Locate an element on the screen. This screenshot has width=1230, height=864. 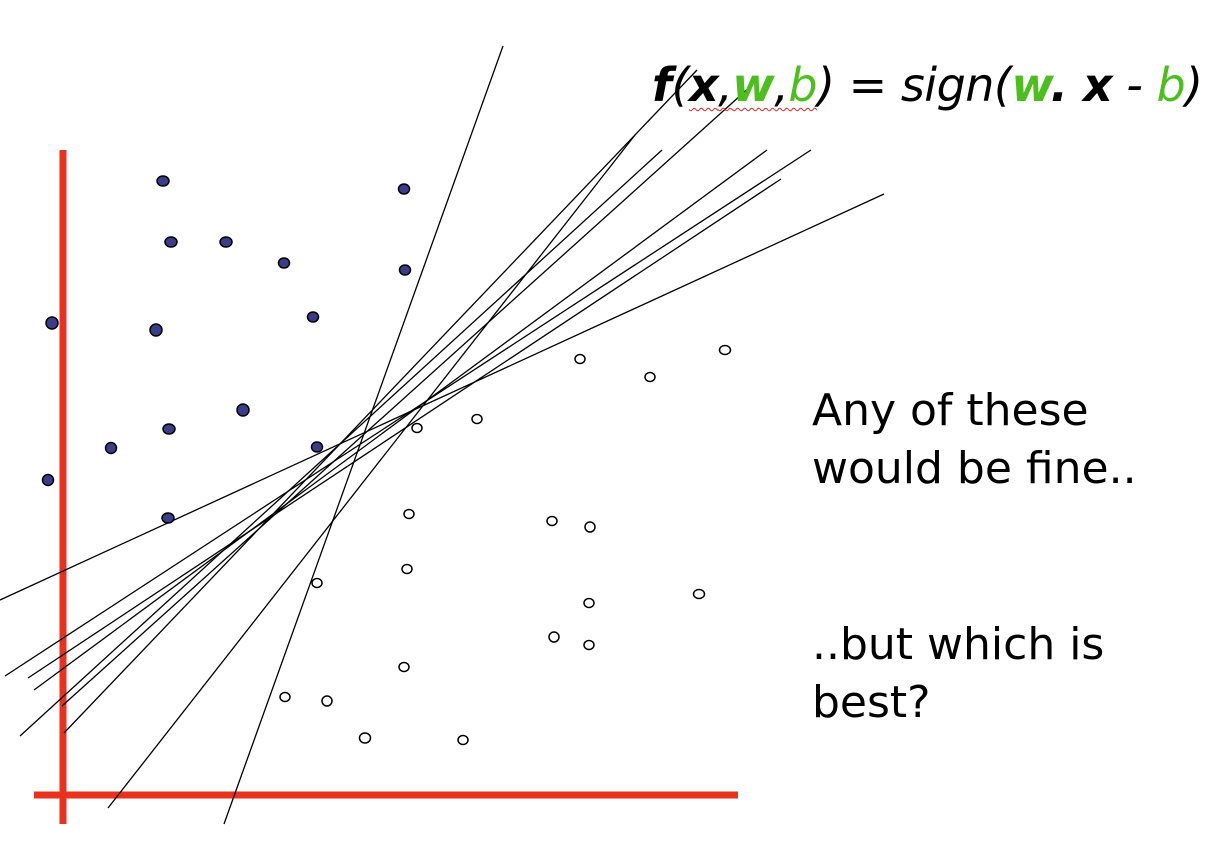
caption-any-fine: Any of these would be fine.. is located at coordinates (1002, 440).